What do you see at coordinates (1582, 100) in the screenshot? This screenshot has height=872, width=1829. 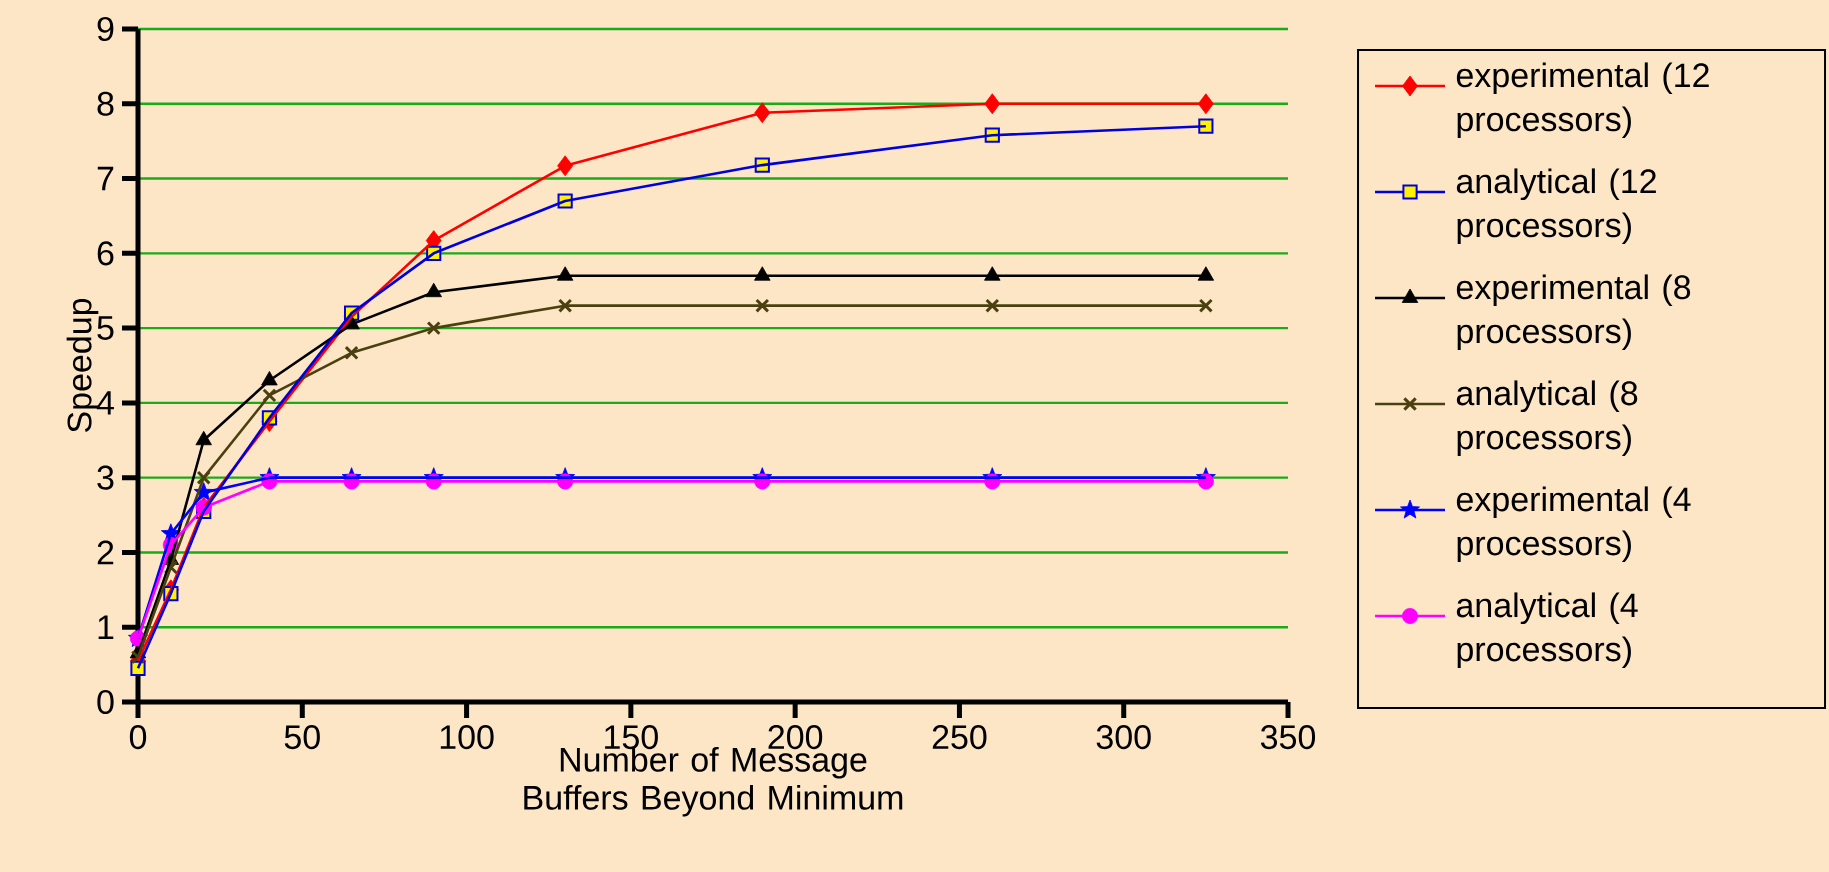 I see `legend-label: experimental (12 processors)` at bounding box center [1582, 100].